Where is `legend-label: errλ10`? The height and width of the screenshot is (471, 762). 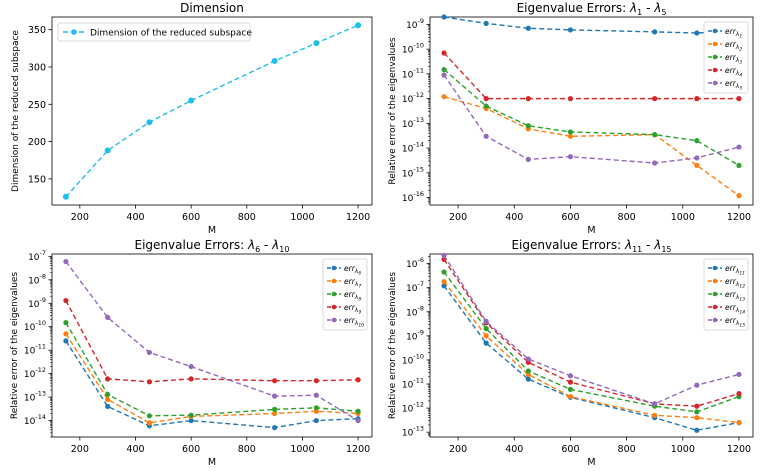
legend-label: errλ10 is located at coordinates (354, 322).